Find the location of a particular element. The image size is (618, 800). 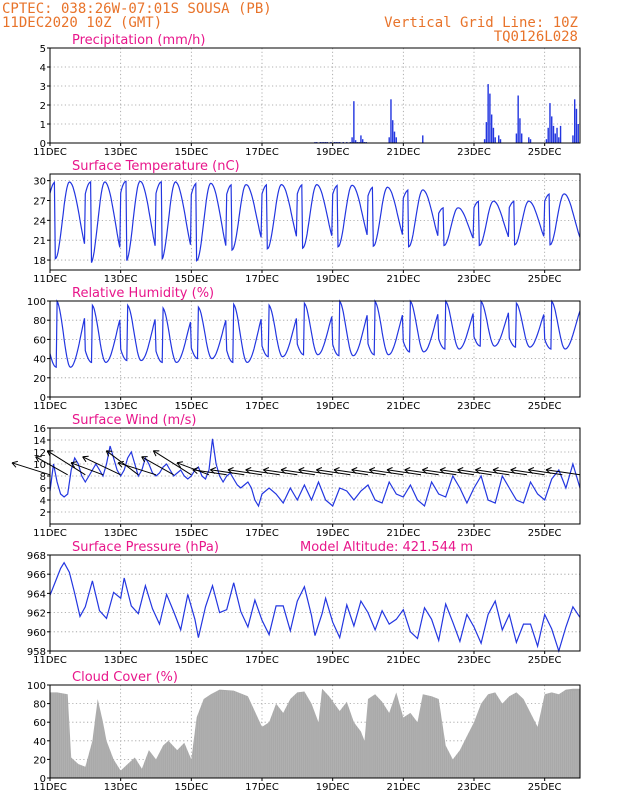

station-label: CPTEC: 038:26W-07:01S SOUSA (PB) is located at coordinates (137, 9).